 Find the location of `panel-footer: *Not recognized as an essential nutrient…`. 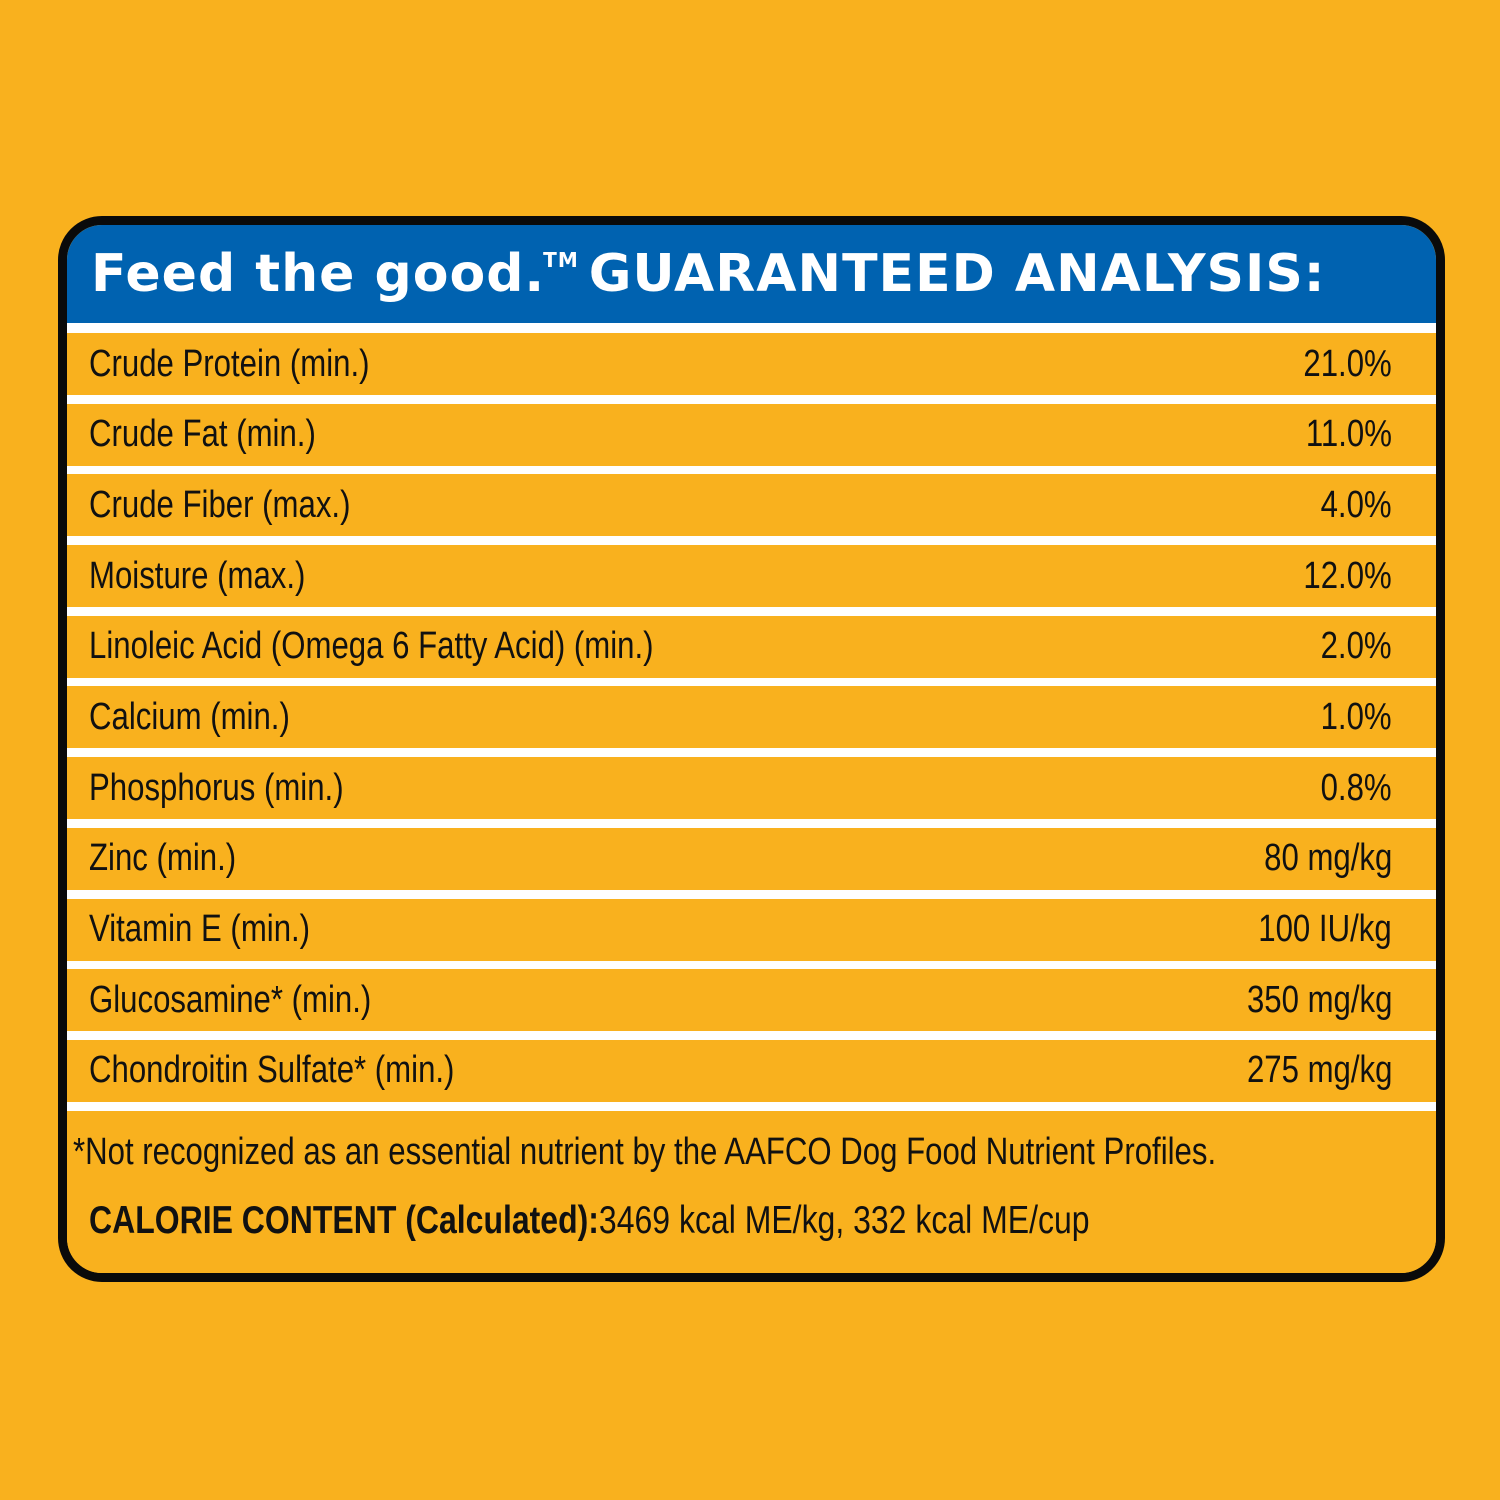

panel-footer: *Not recognized as an essential nutrient… is located at coordinates (751, 1192).